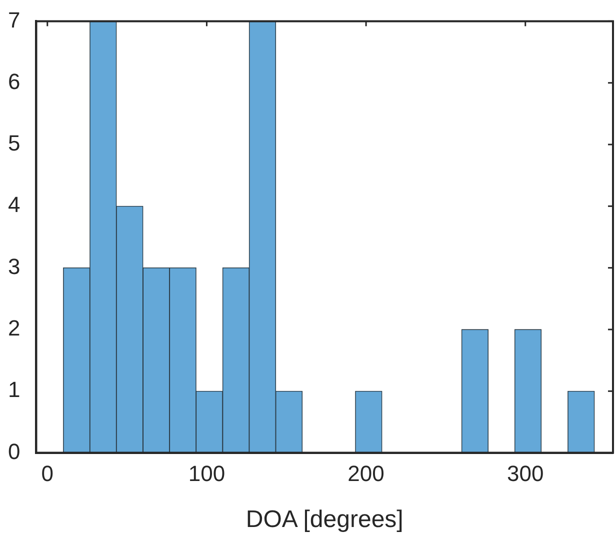  I want to click on y-tick-label: 2, so click(14, 328).